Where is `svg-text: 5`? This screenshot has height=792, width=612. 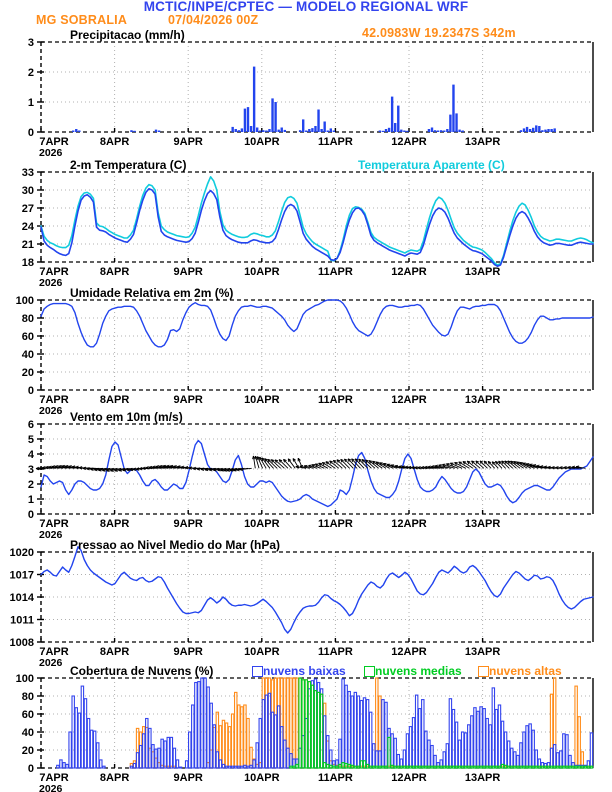
svg-text: 5 is located at coordinates (31, 440).